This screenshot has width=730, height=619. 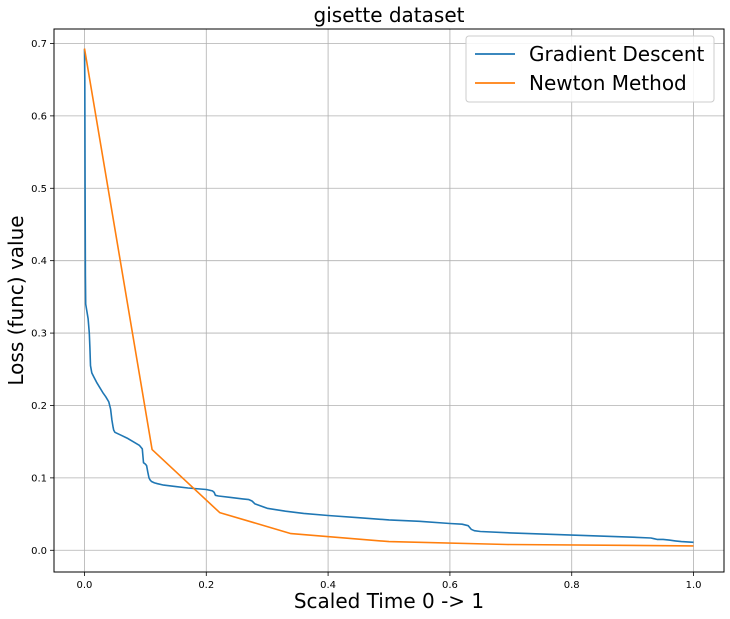 I want to click on x-tick-label: 0.8, so click(x=572, y=585).